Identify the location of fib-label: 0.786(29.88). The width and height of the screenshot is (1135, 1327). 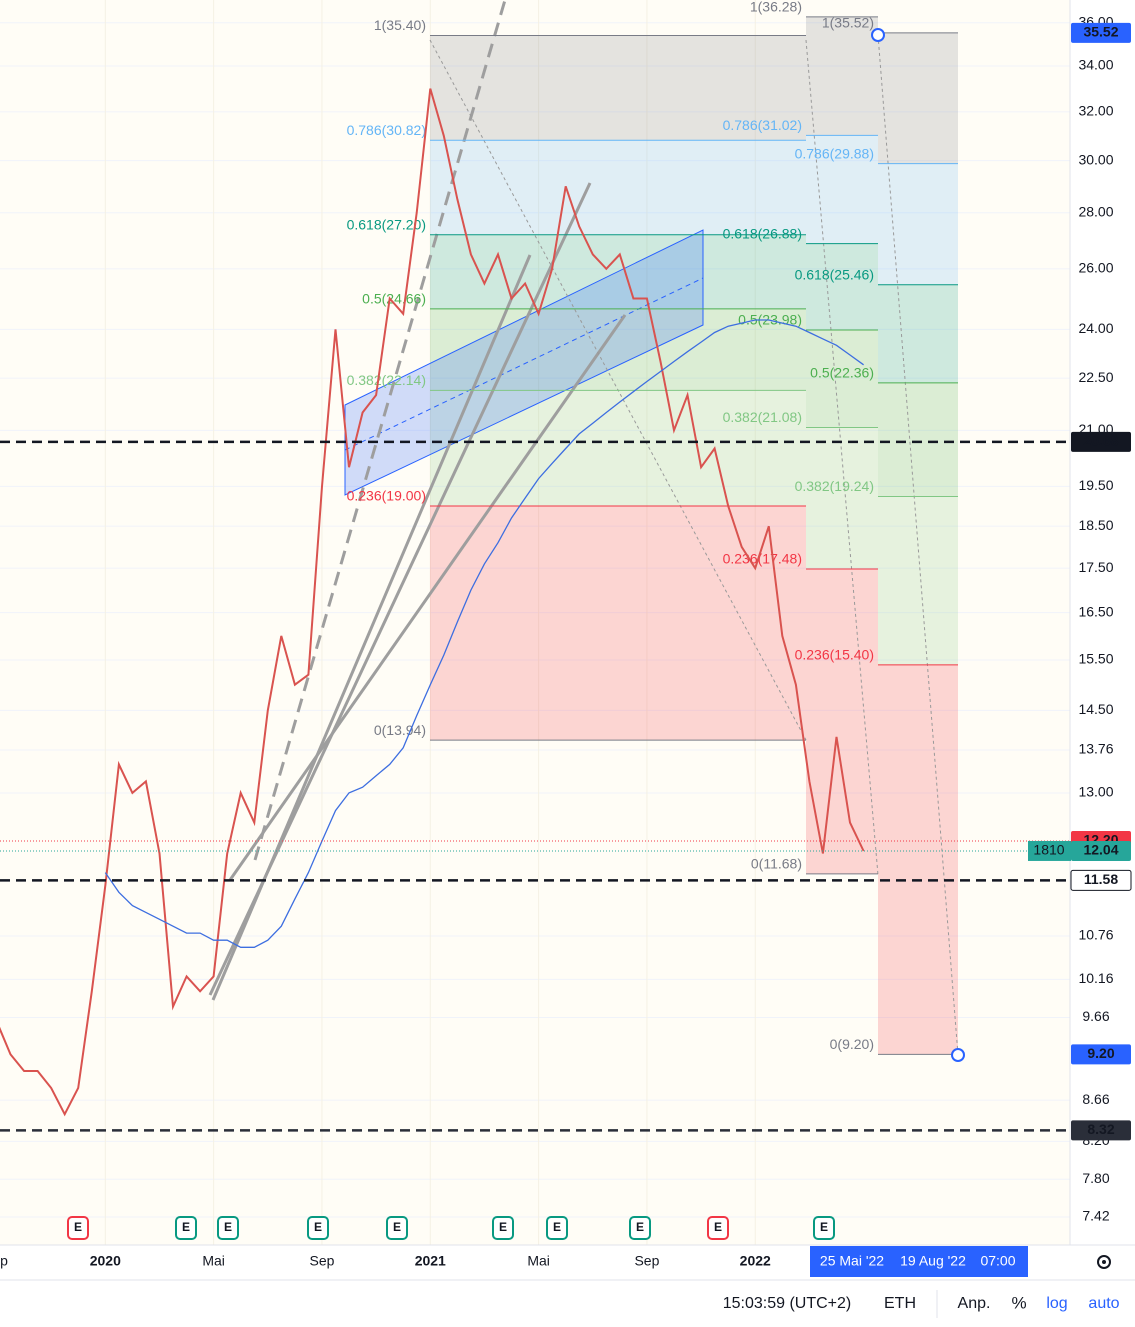
(834, 153).